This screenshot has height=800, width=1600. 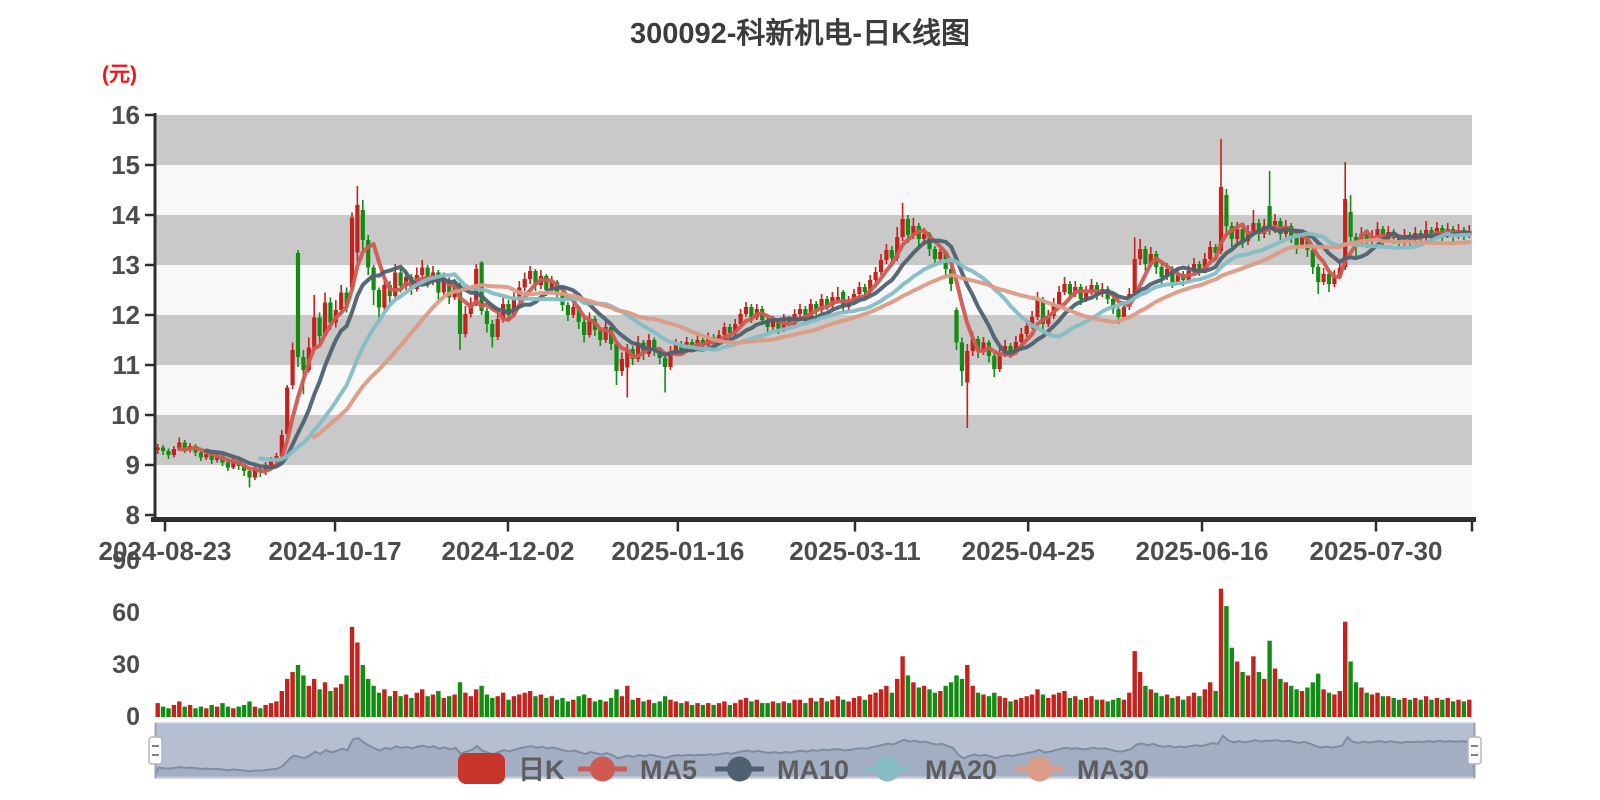 I want to click on legend-item-ma10: MA10, so click(x=782, y=770).